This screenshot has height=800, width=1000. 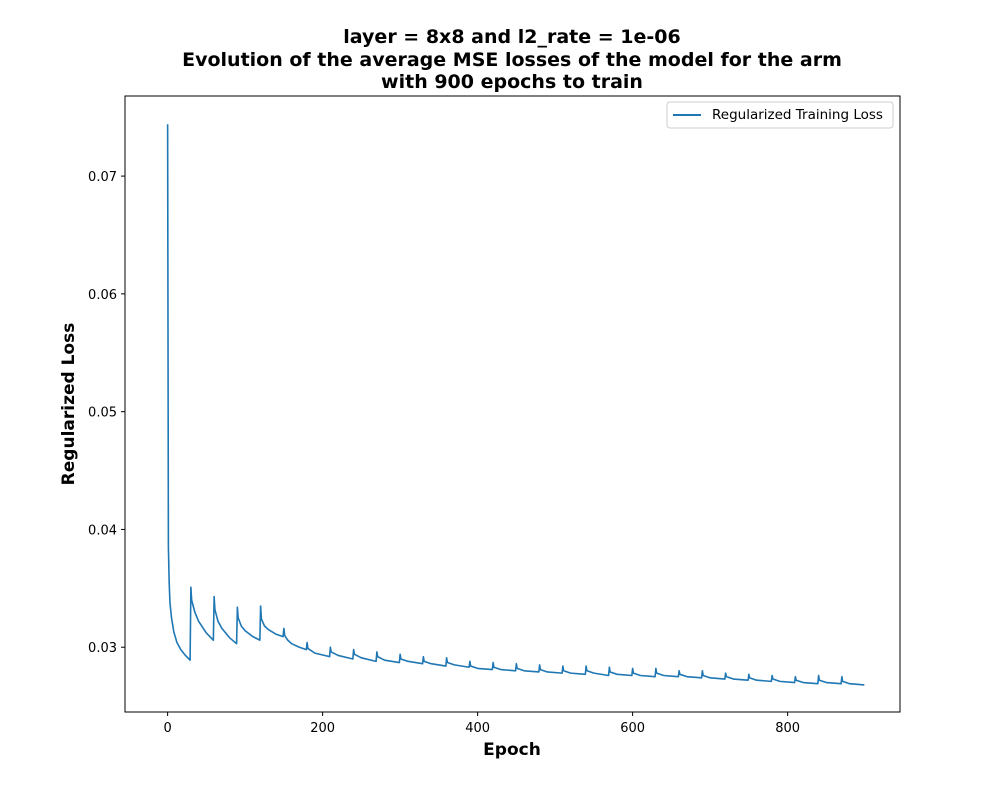 I want to click on legend-label: Regularized Training Loss, so click(x=797, y=115).